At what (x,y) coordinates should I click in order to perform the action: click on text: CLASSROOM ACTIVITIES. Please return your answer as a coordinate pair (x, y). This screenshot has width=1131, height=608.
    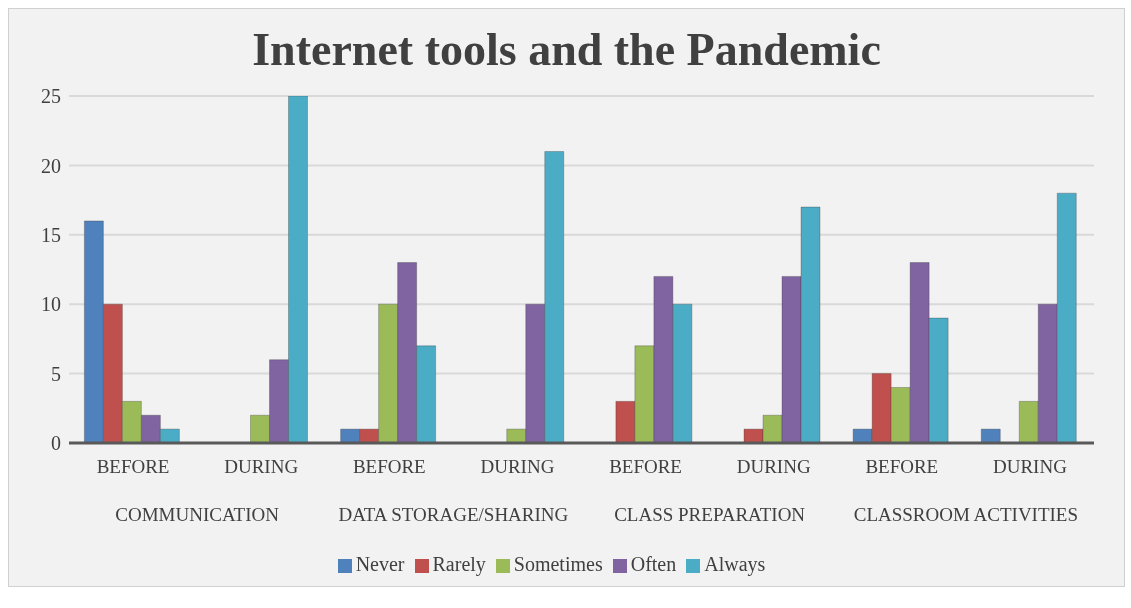
    Looking at the image, I should click on (966, 514).